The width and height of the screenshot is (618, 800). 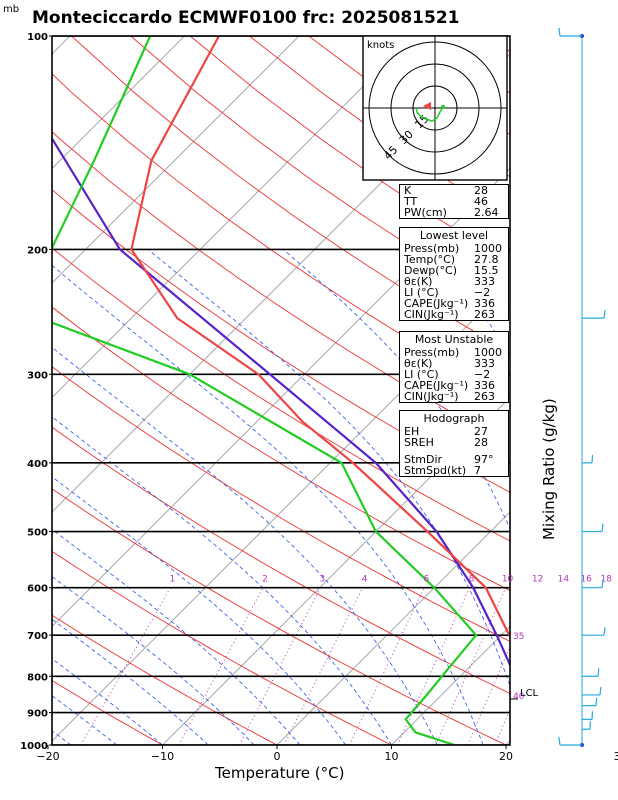 I want to click on mixing-ratio-label: 2, so click(x=265, y=580).